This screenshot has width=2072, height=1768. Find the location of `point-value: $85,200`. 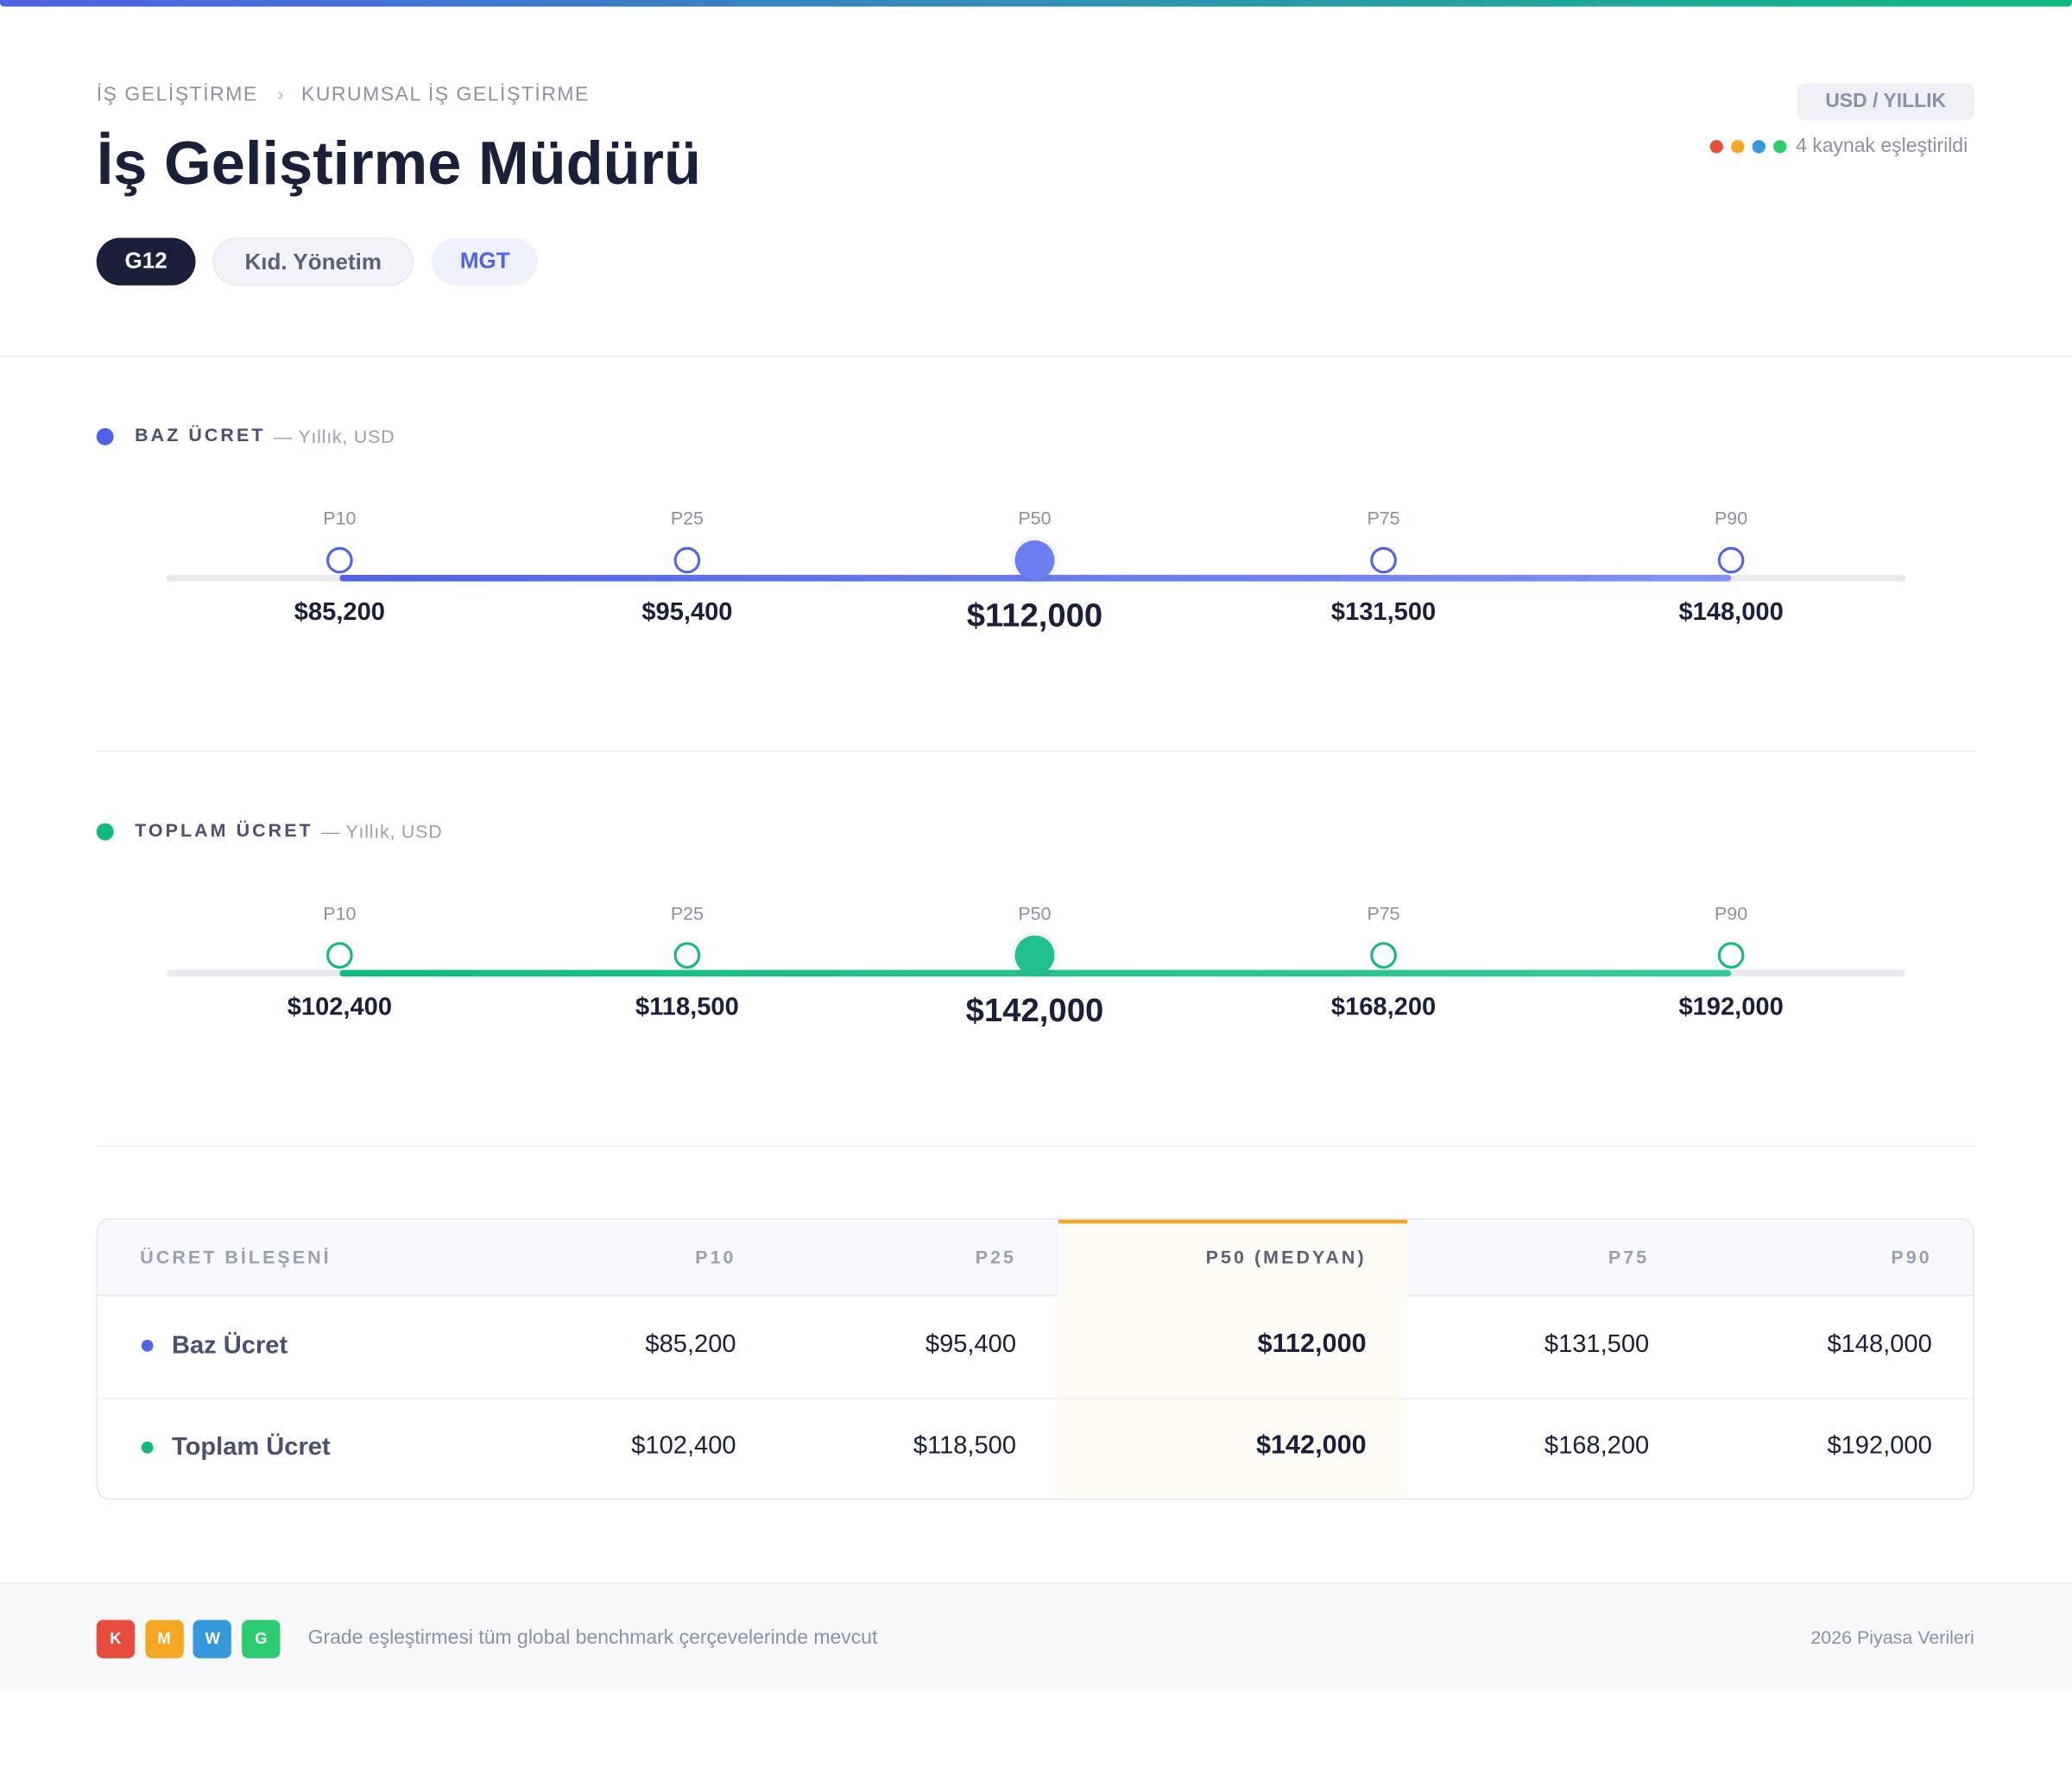

point-value: $85,200 is located at coordinates (339, 613).